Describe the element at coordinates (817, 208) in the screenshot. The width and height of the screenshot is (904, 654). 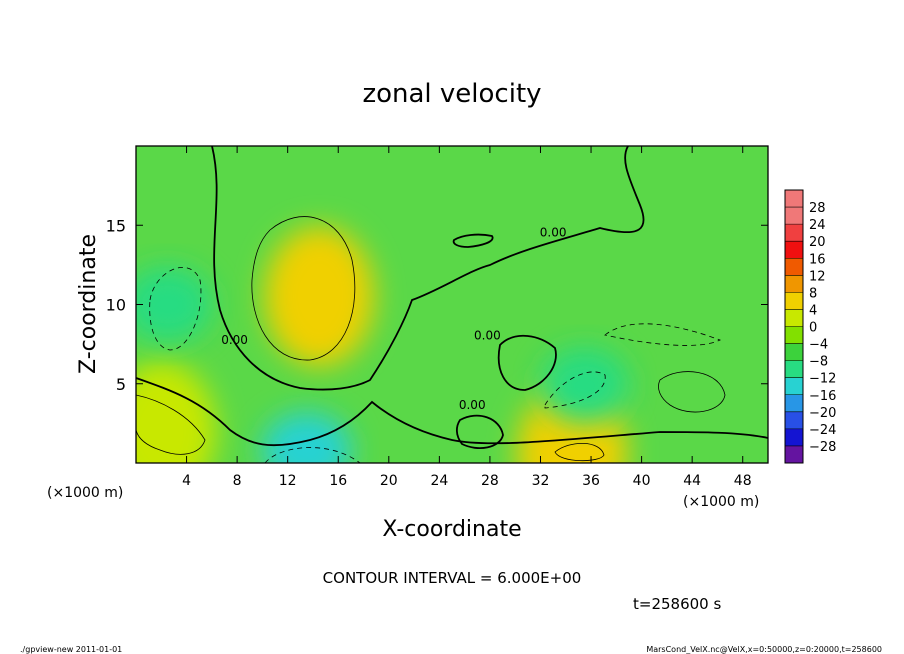
I see `colorbar-label: 28` at that location.